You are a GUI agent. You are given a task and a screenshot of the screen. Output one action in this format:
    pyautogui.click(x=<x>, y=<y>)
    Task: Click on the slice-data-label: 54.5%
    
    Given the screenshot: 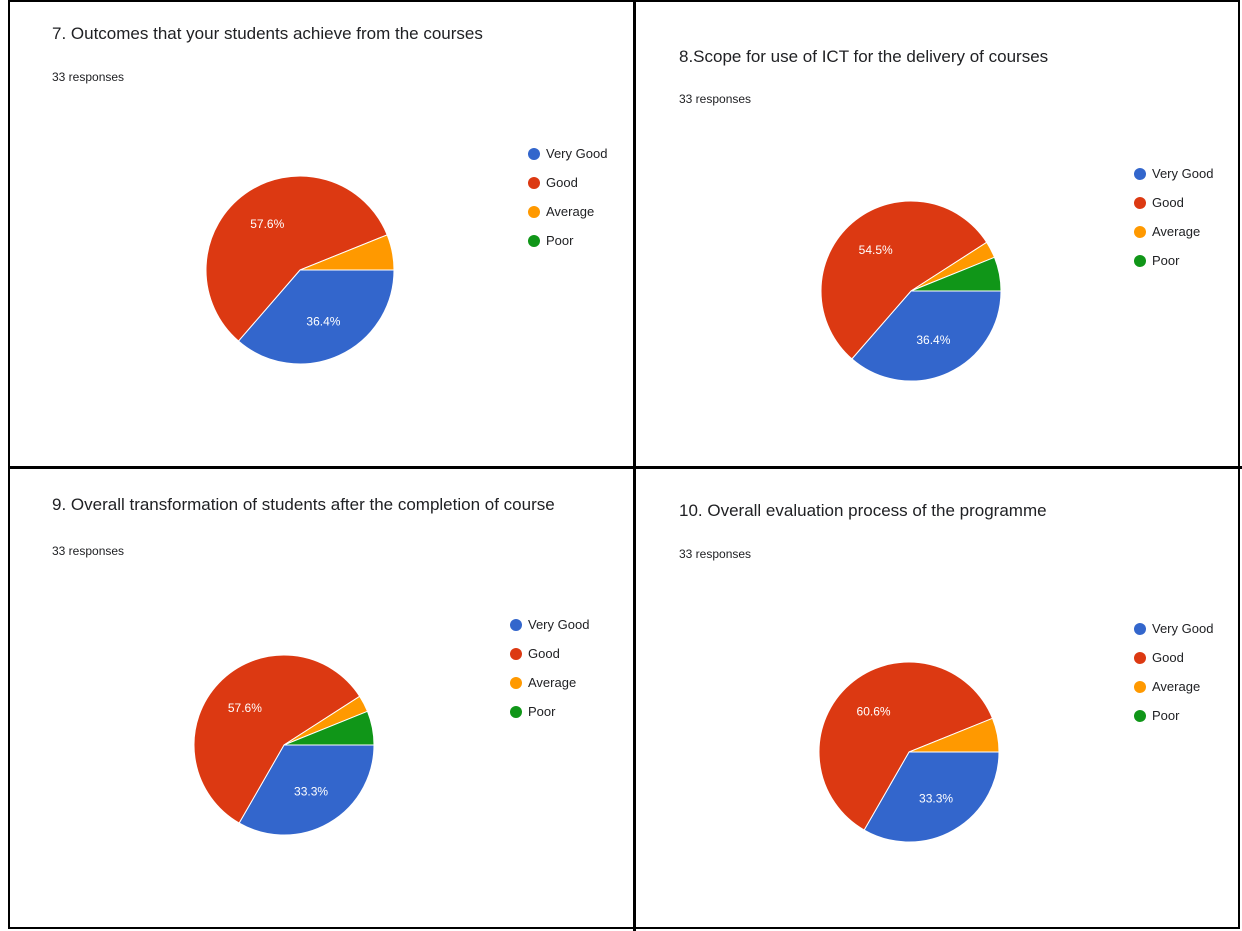 What is the action you would take?
    pyautogui.click(x=876, y=250)
    